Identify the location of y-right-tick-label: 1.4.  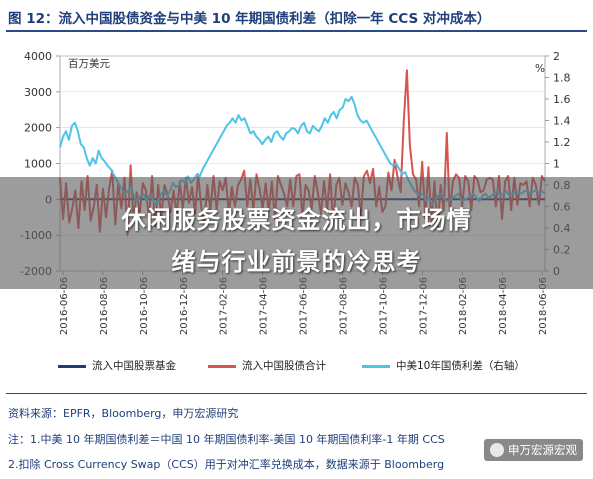
(562, 121).